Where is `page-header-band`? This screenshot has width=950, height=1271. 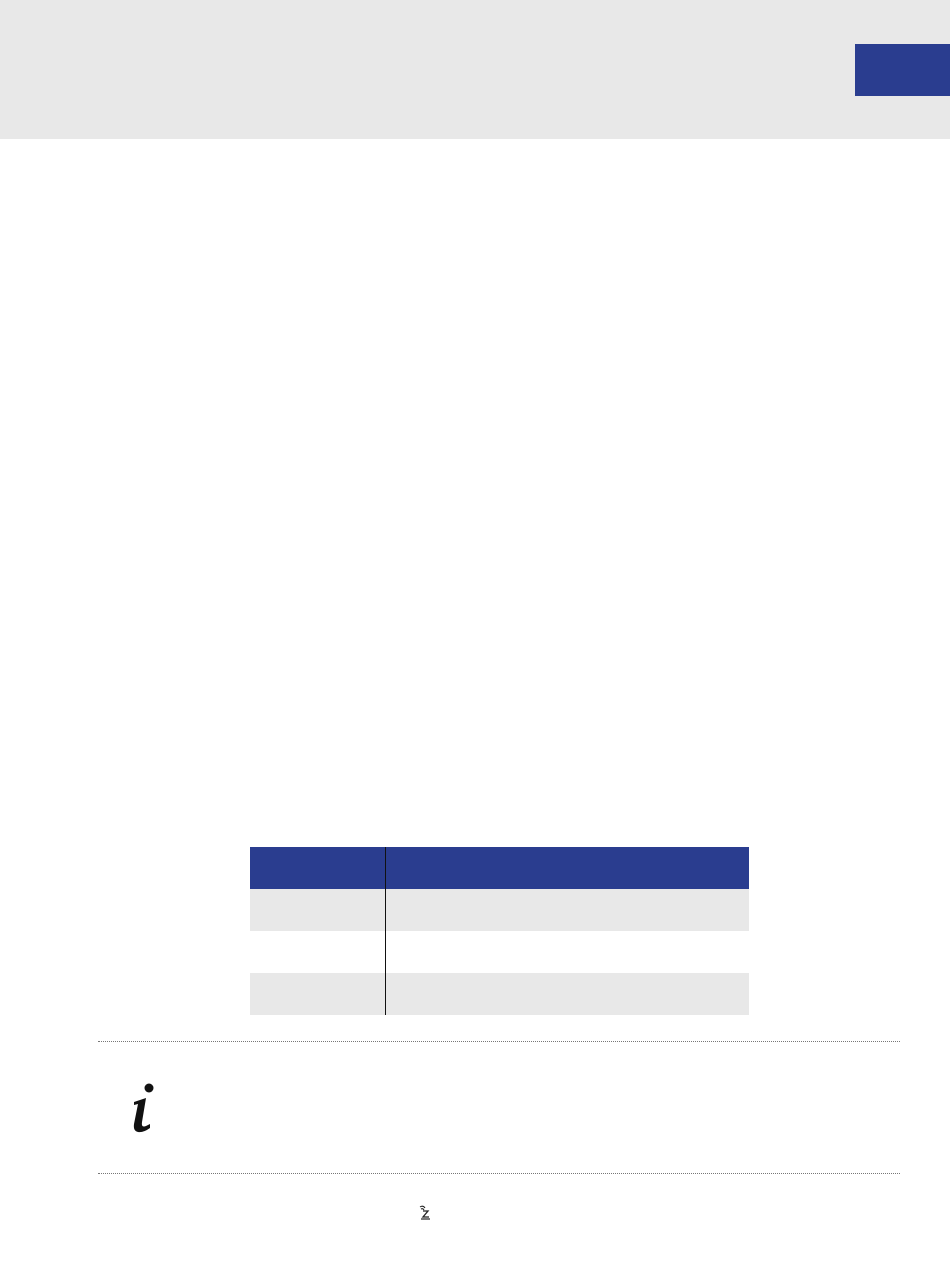 page-header-band is located at coordinates (475, 69).